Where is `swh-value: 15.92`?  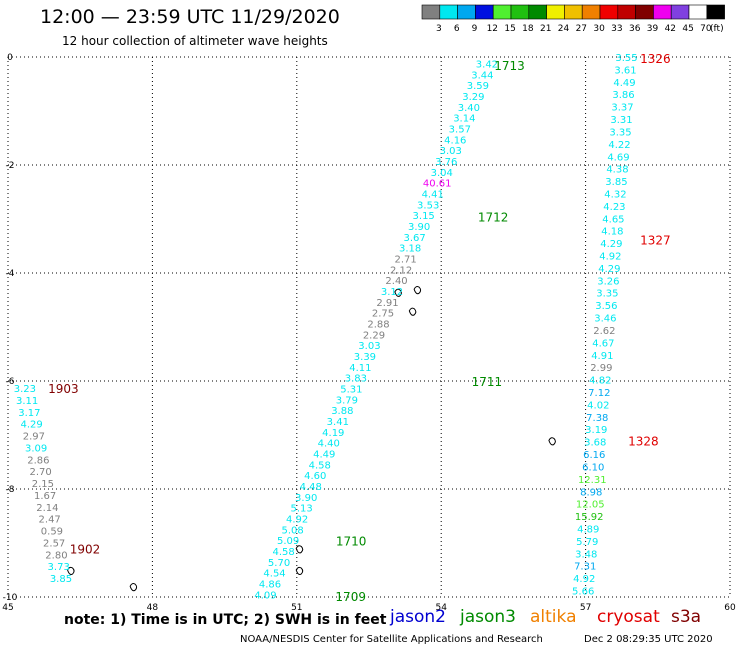 swh-value: 15.92 is located at coordinates (589, 517).